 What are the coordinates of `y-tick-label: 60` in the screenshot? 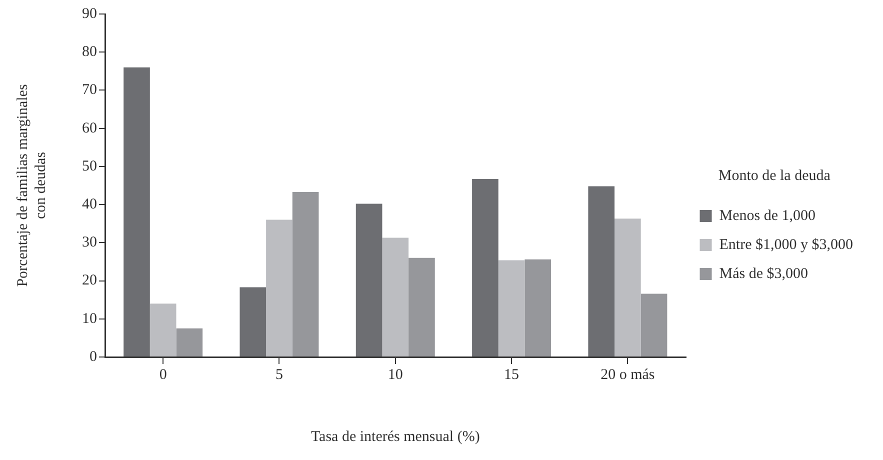 It's located at (89, 128).